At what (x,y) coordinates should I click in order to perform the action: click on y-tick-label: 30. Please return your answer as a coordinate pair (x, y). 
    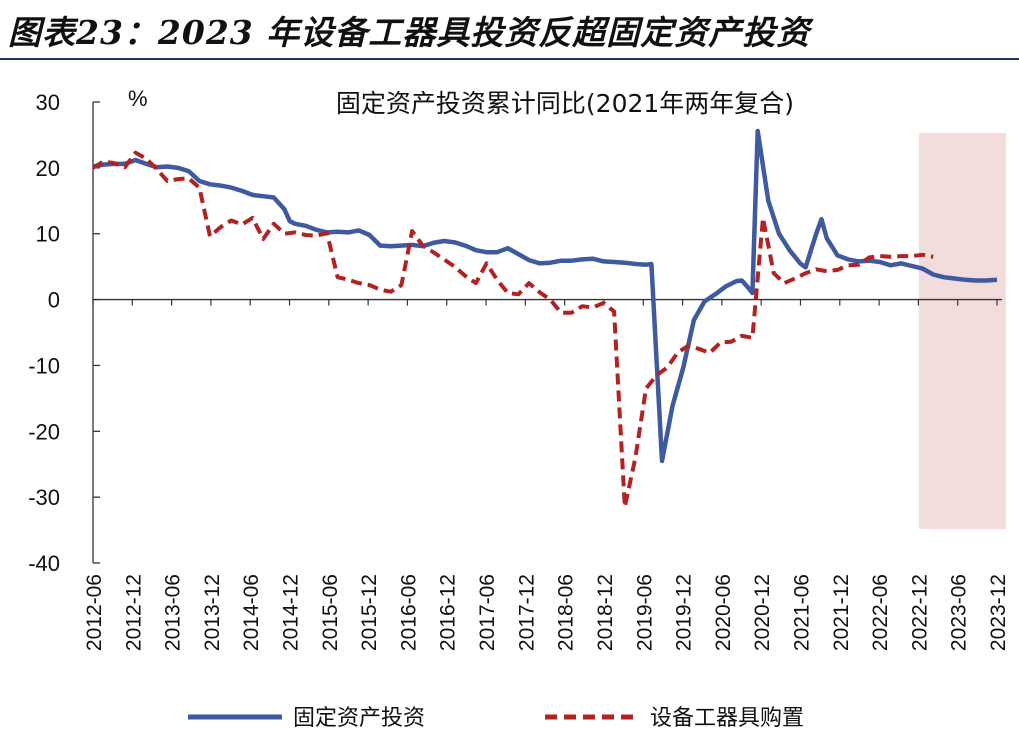
    Looking at the image, I should click on (48, 102).